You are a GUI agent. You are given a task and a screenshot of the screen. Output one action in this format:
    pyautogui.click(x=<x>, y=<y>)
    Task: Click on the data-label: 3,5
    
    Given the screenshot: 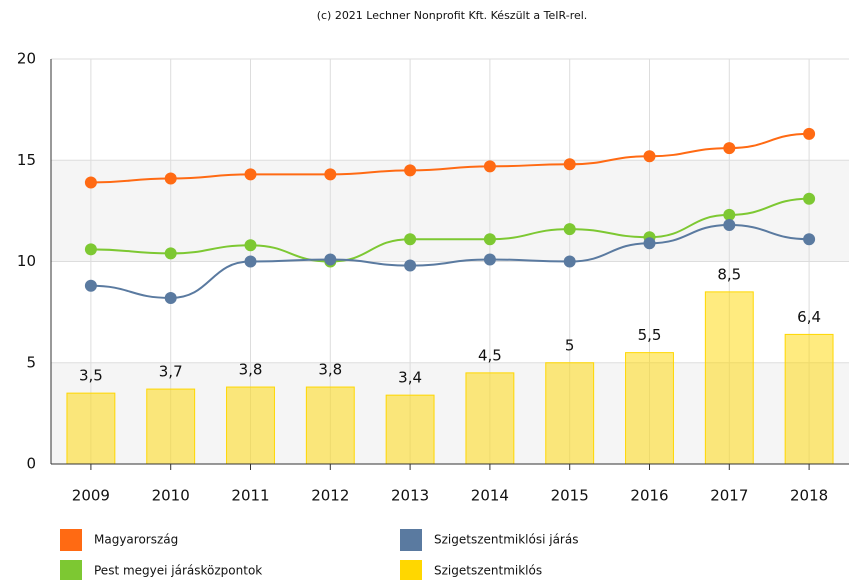 What is the action you would take?
    pyautogui.click(x=91, y=376)
    